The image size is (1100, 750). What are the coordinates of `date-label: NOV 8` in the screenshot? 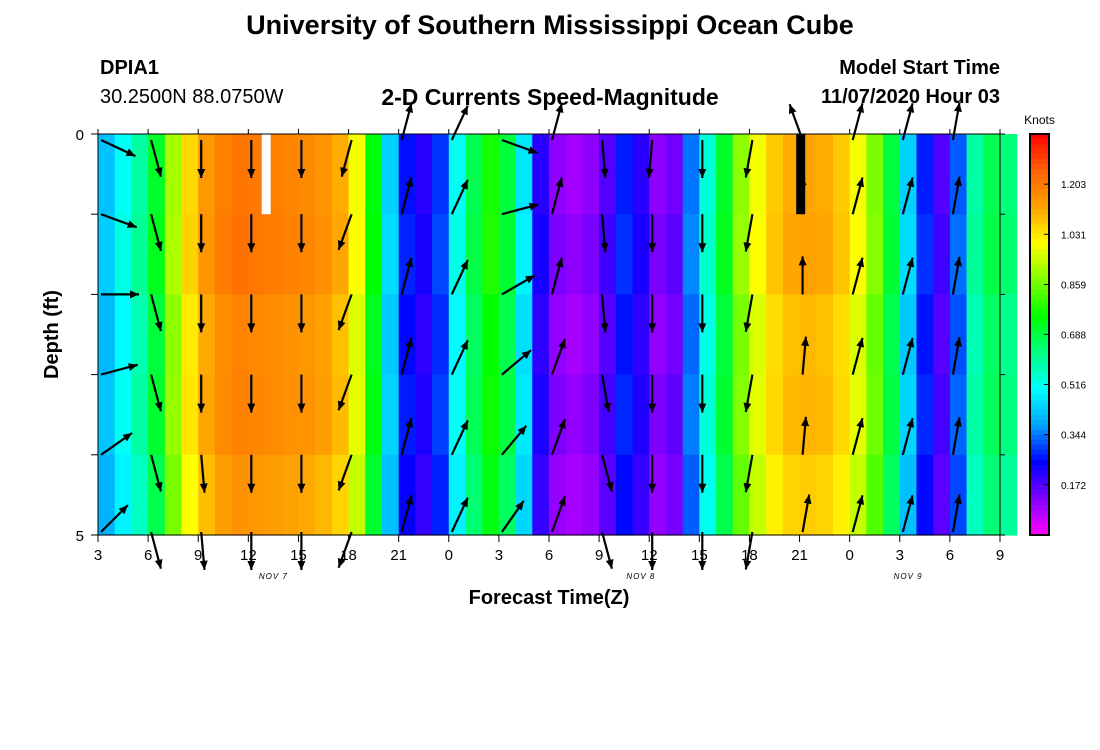 It's located at (640, 576).